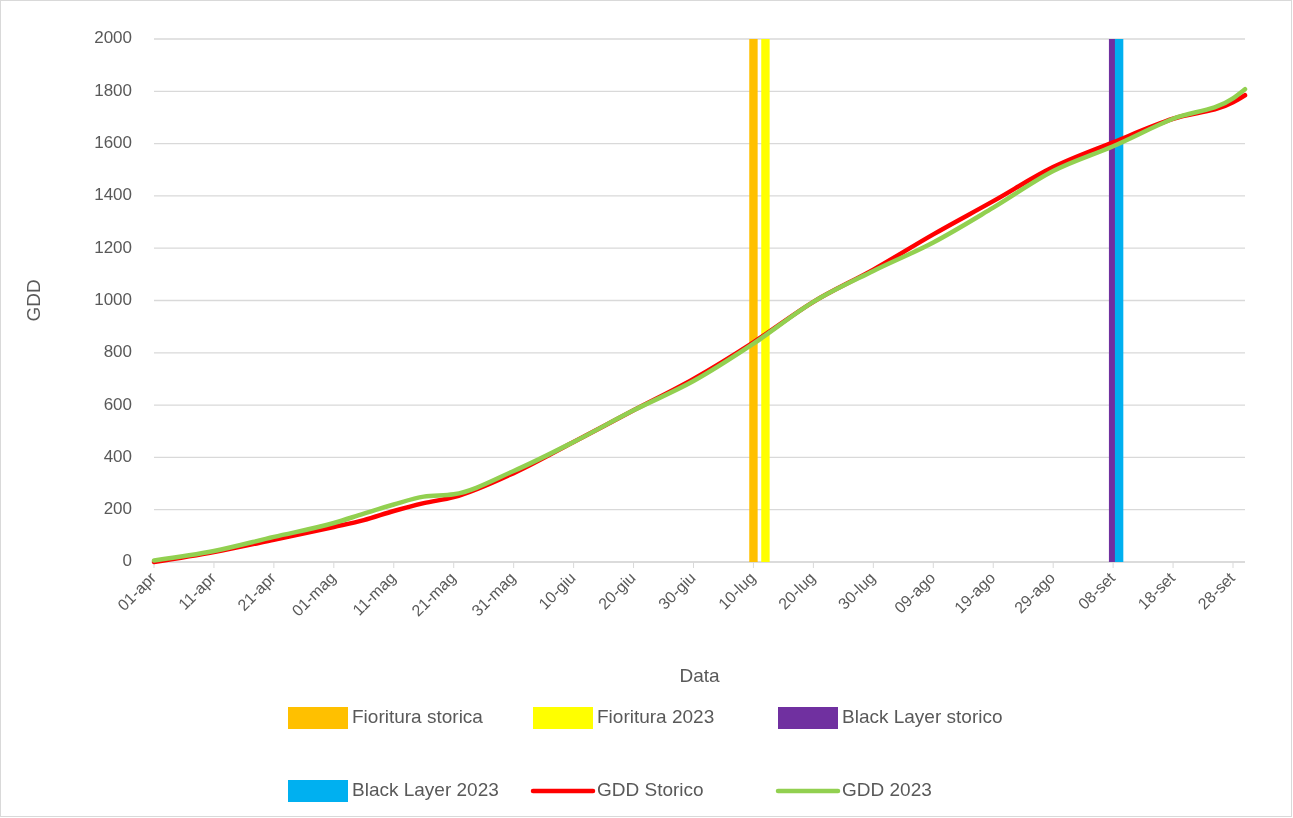 Image resolution: width=1293 pixels, height=818 pixels. What do you see at coordinates (113, 143) in the screenshot?
I see `y-tick-label: 1600` at bounding box center [113, 143].